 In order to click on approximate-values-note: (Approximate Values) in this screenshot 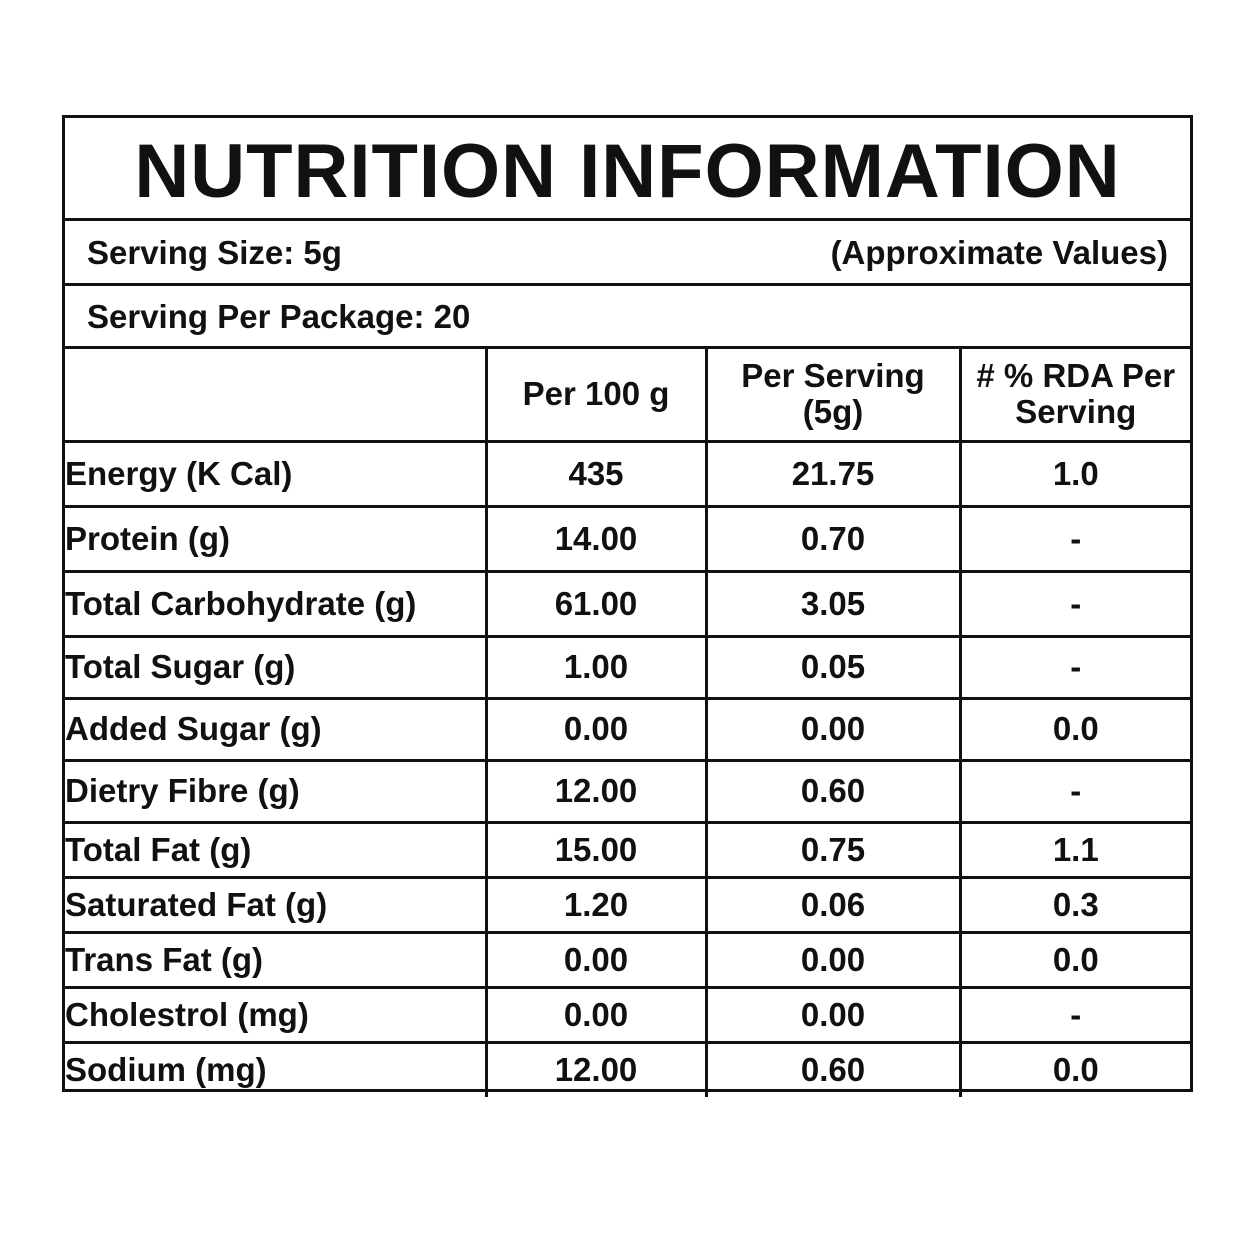, I will do `click(999, 252)`.